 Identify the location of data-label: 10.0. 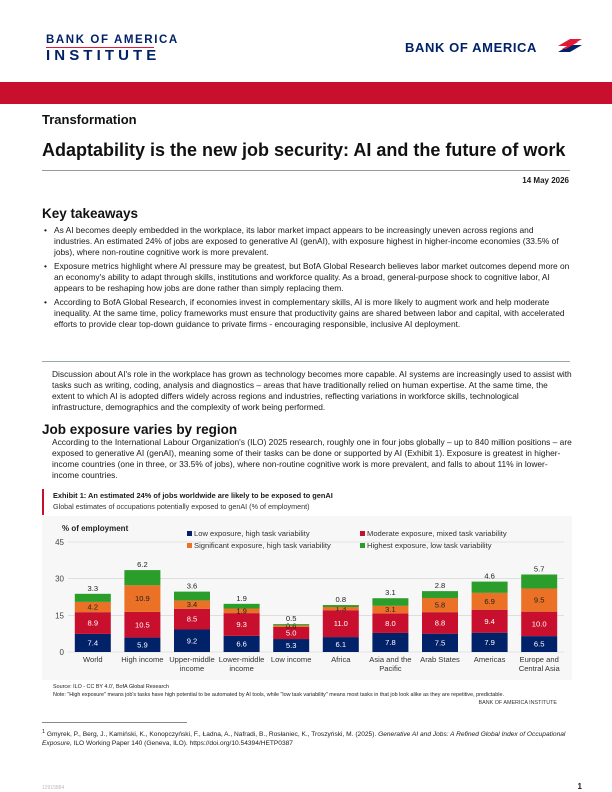
(539, 623).